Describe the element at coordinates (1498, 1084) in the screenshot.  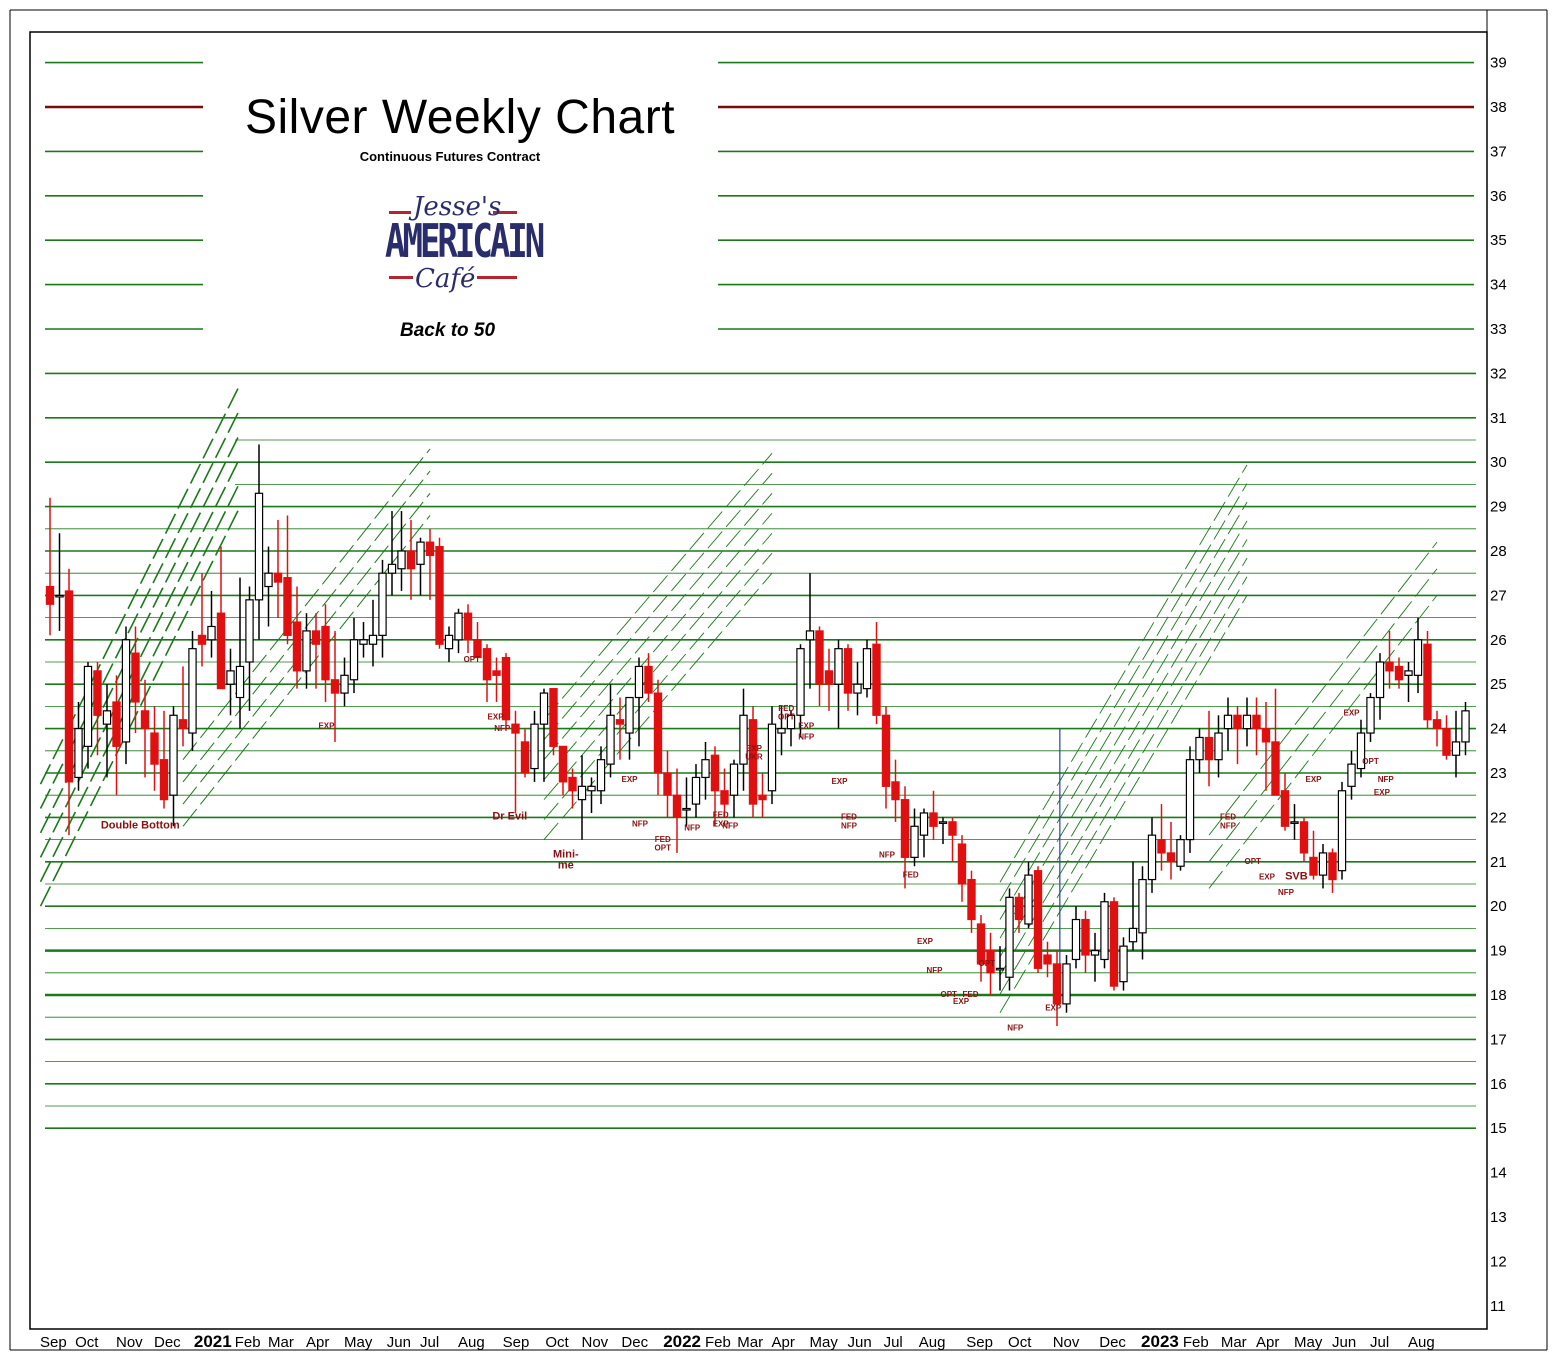
I see `y-tick-label: 16` at that location.